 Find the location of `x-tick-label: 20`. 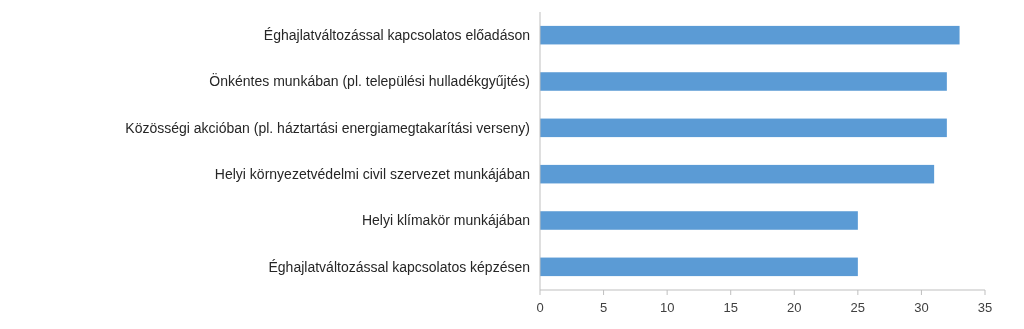

x-tick-label: 20 is located at coordinates (794, 307).